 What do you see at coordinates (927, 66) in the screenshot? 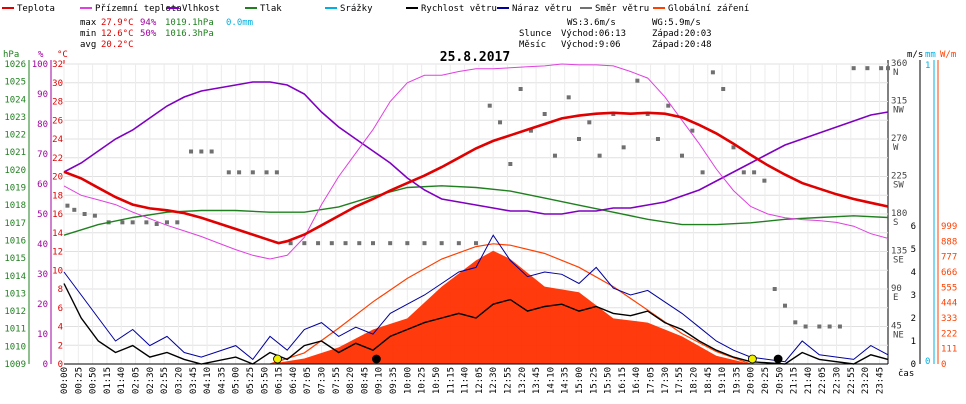
I see `mm-tick: 1` at bounding box center [927, 66].